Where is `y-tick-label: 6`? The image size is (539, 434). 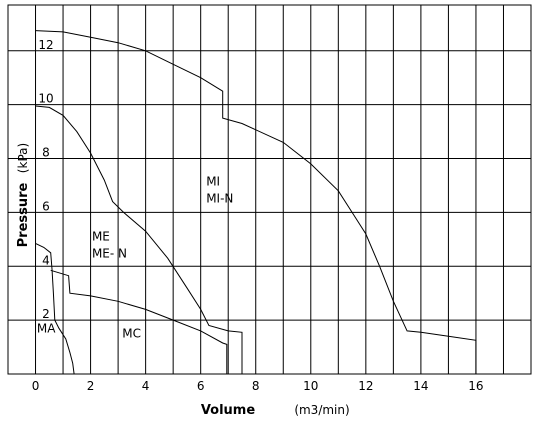
y-tick-label: 6 is located at coordinates (46, 206).